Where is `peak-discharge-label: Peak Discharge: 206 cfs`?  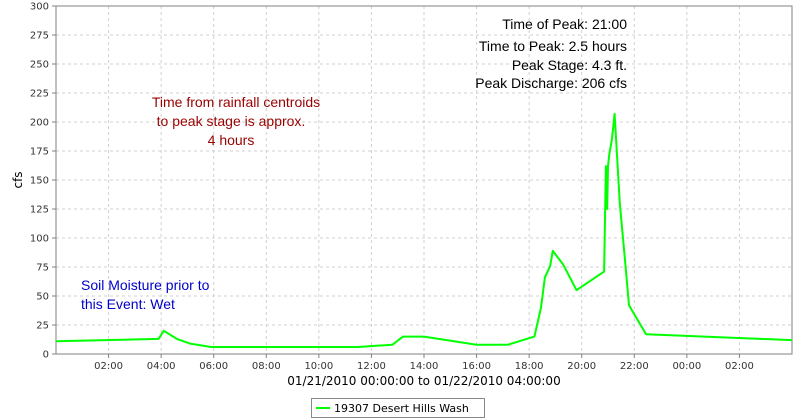 peak-discharge-label: Peak Discharge: 206 cfs is located at coordinates (551, 83).